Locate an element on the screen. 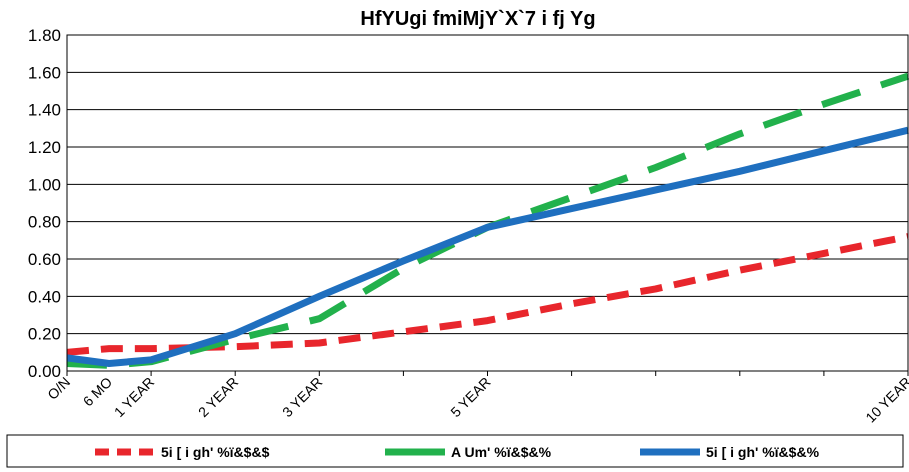 Image resolution: width=909 pixels, height=472 pixels. x-axis-ticks: O/N 6 MO1 YEAR 2 YEAR 3 YEAR 5 YEAR 10 YEAR is located at coordinates (476, 398).